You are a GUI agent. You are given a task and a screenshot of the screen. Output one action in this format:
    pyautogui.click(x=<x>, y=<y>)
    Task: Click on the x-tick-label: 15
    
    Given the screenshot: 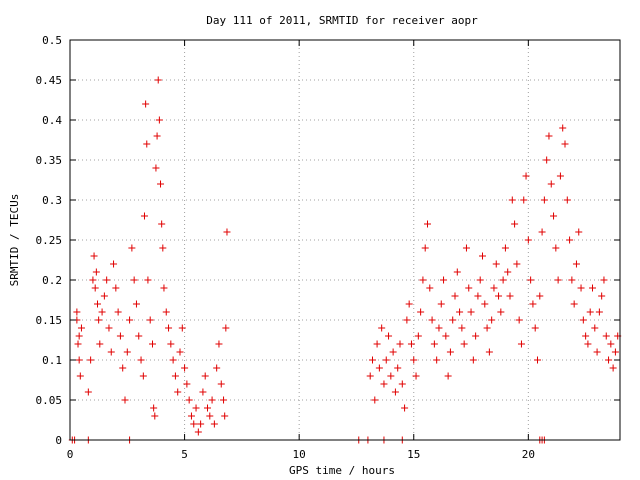 What is the action you would take?
    pyautogui.click(x=413, y=454)
    